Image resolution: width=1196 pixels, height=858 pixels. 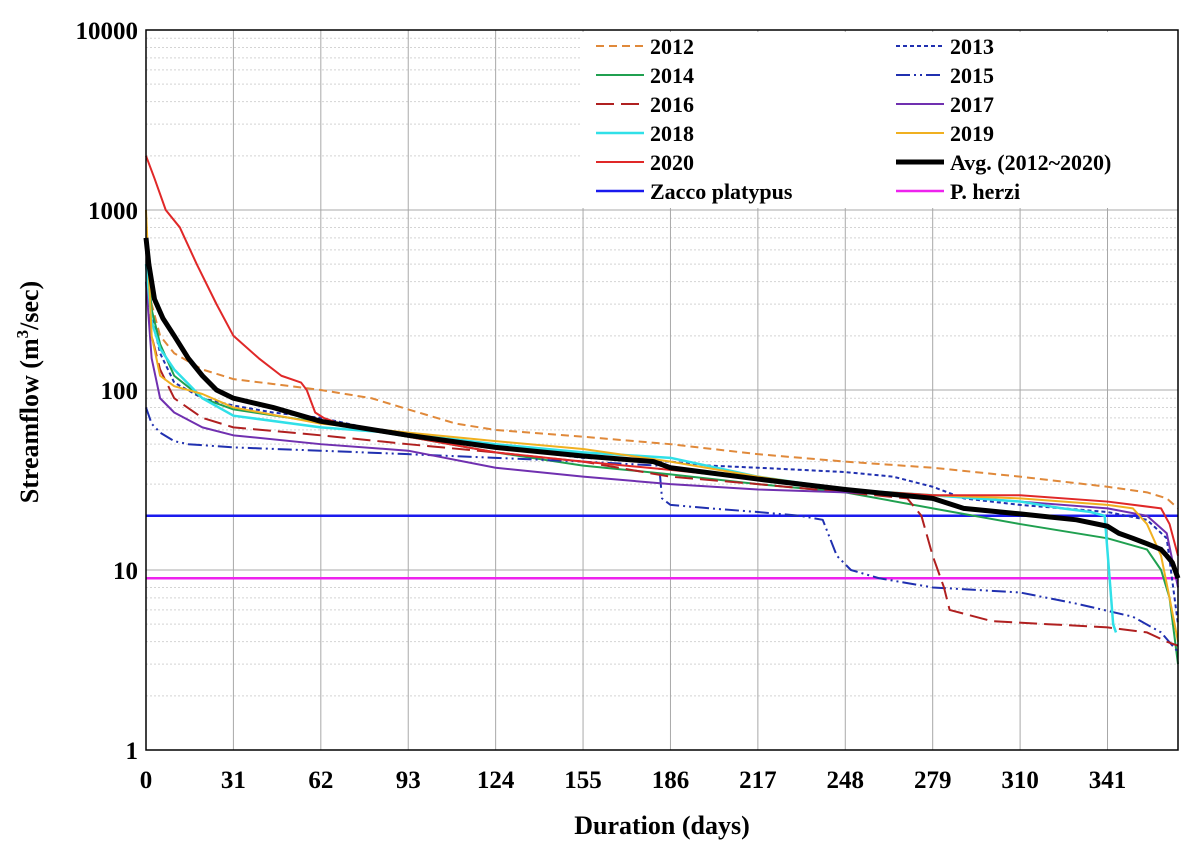 What do you see at coordinates (972, 75) in the screenshot?
I see `legend-label: 2015` at bounding box center [972, 75].